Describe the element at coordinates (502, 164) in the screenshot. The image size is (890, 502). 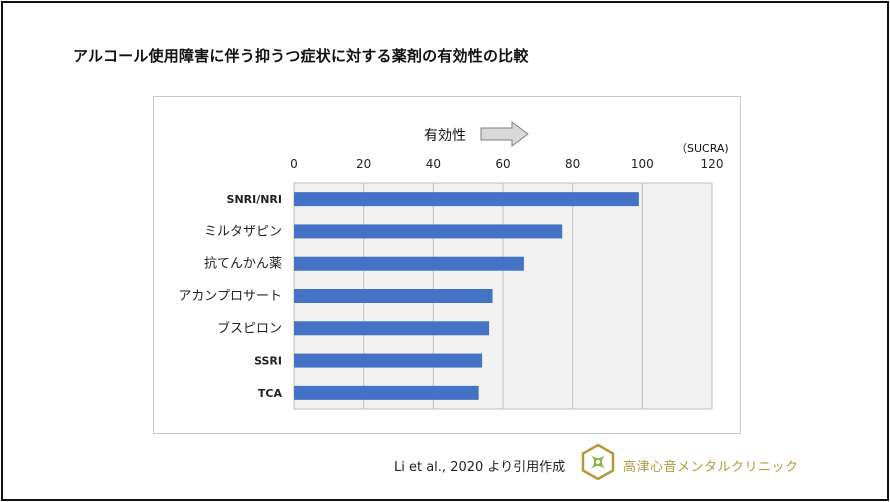
I see `x-tick-label: 60` at that location.